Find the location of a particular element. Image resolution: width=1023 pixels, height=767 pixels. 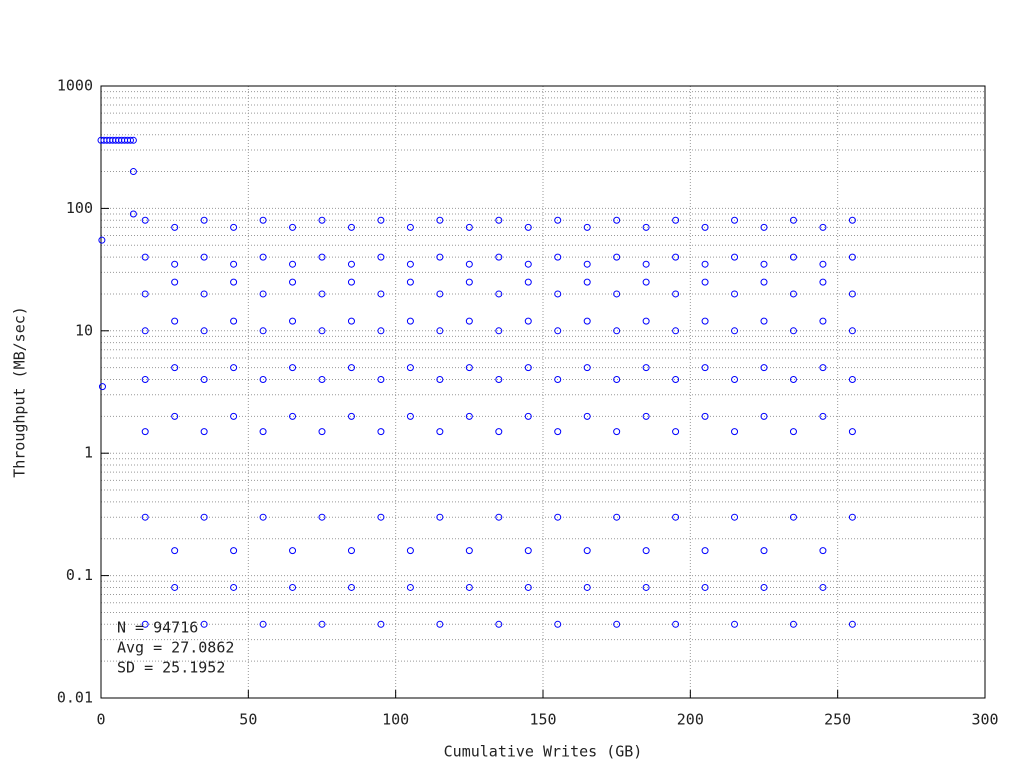

y-tick-label: 0.01 is located at coordinates (75, 698).